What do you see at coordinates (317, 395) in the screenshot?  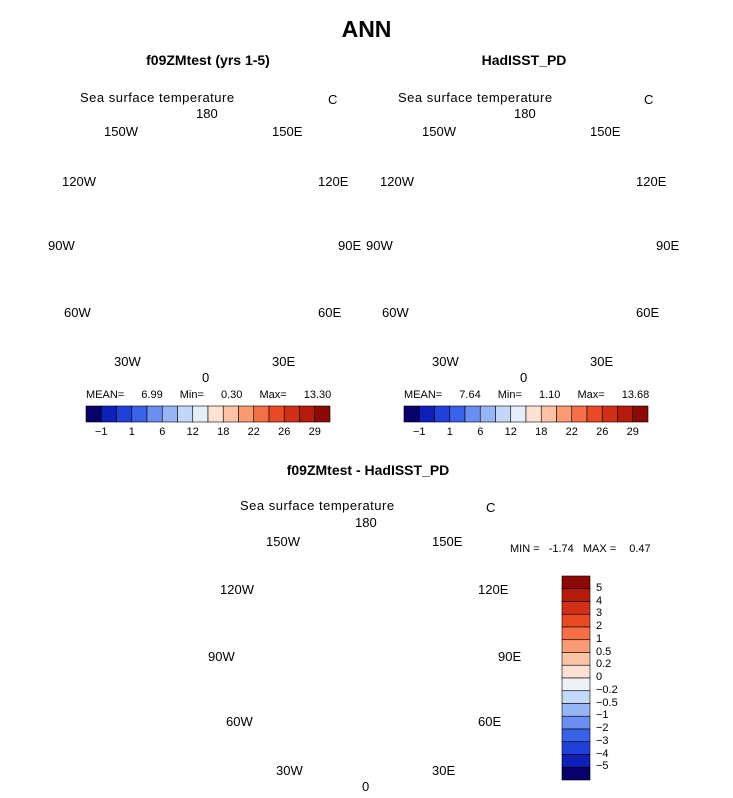 I see `max-value: 13.30` at bounding box center [317, 395].